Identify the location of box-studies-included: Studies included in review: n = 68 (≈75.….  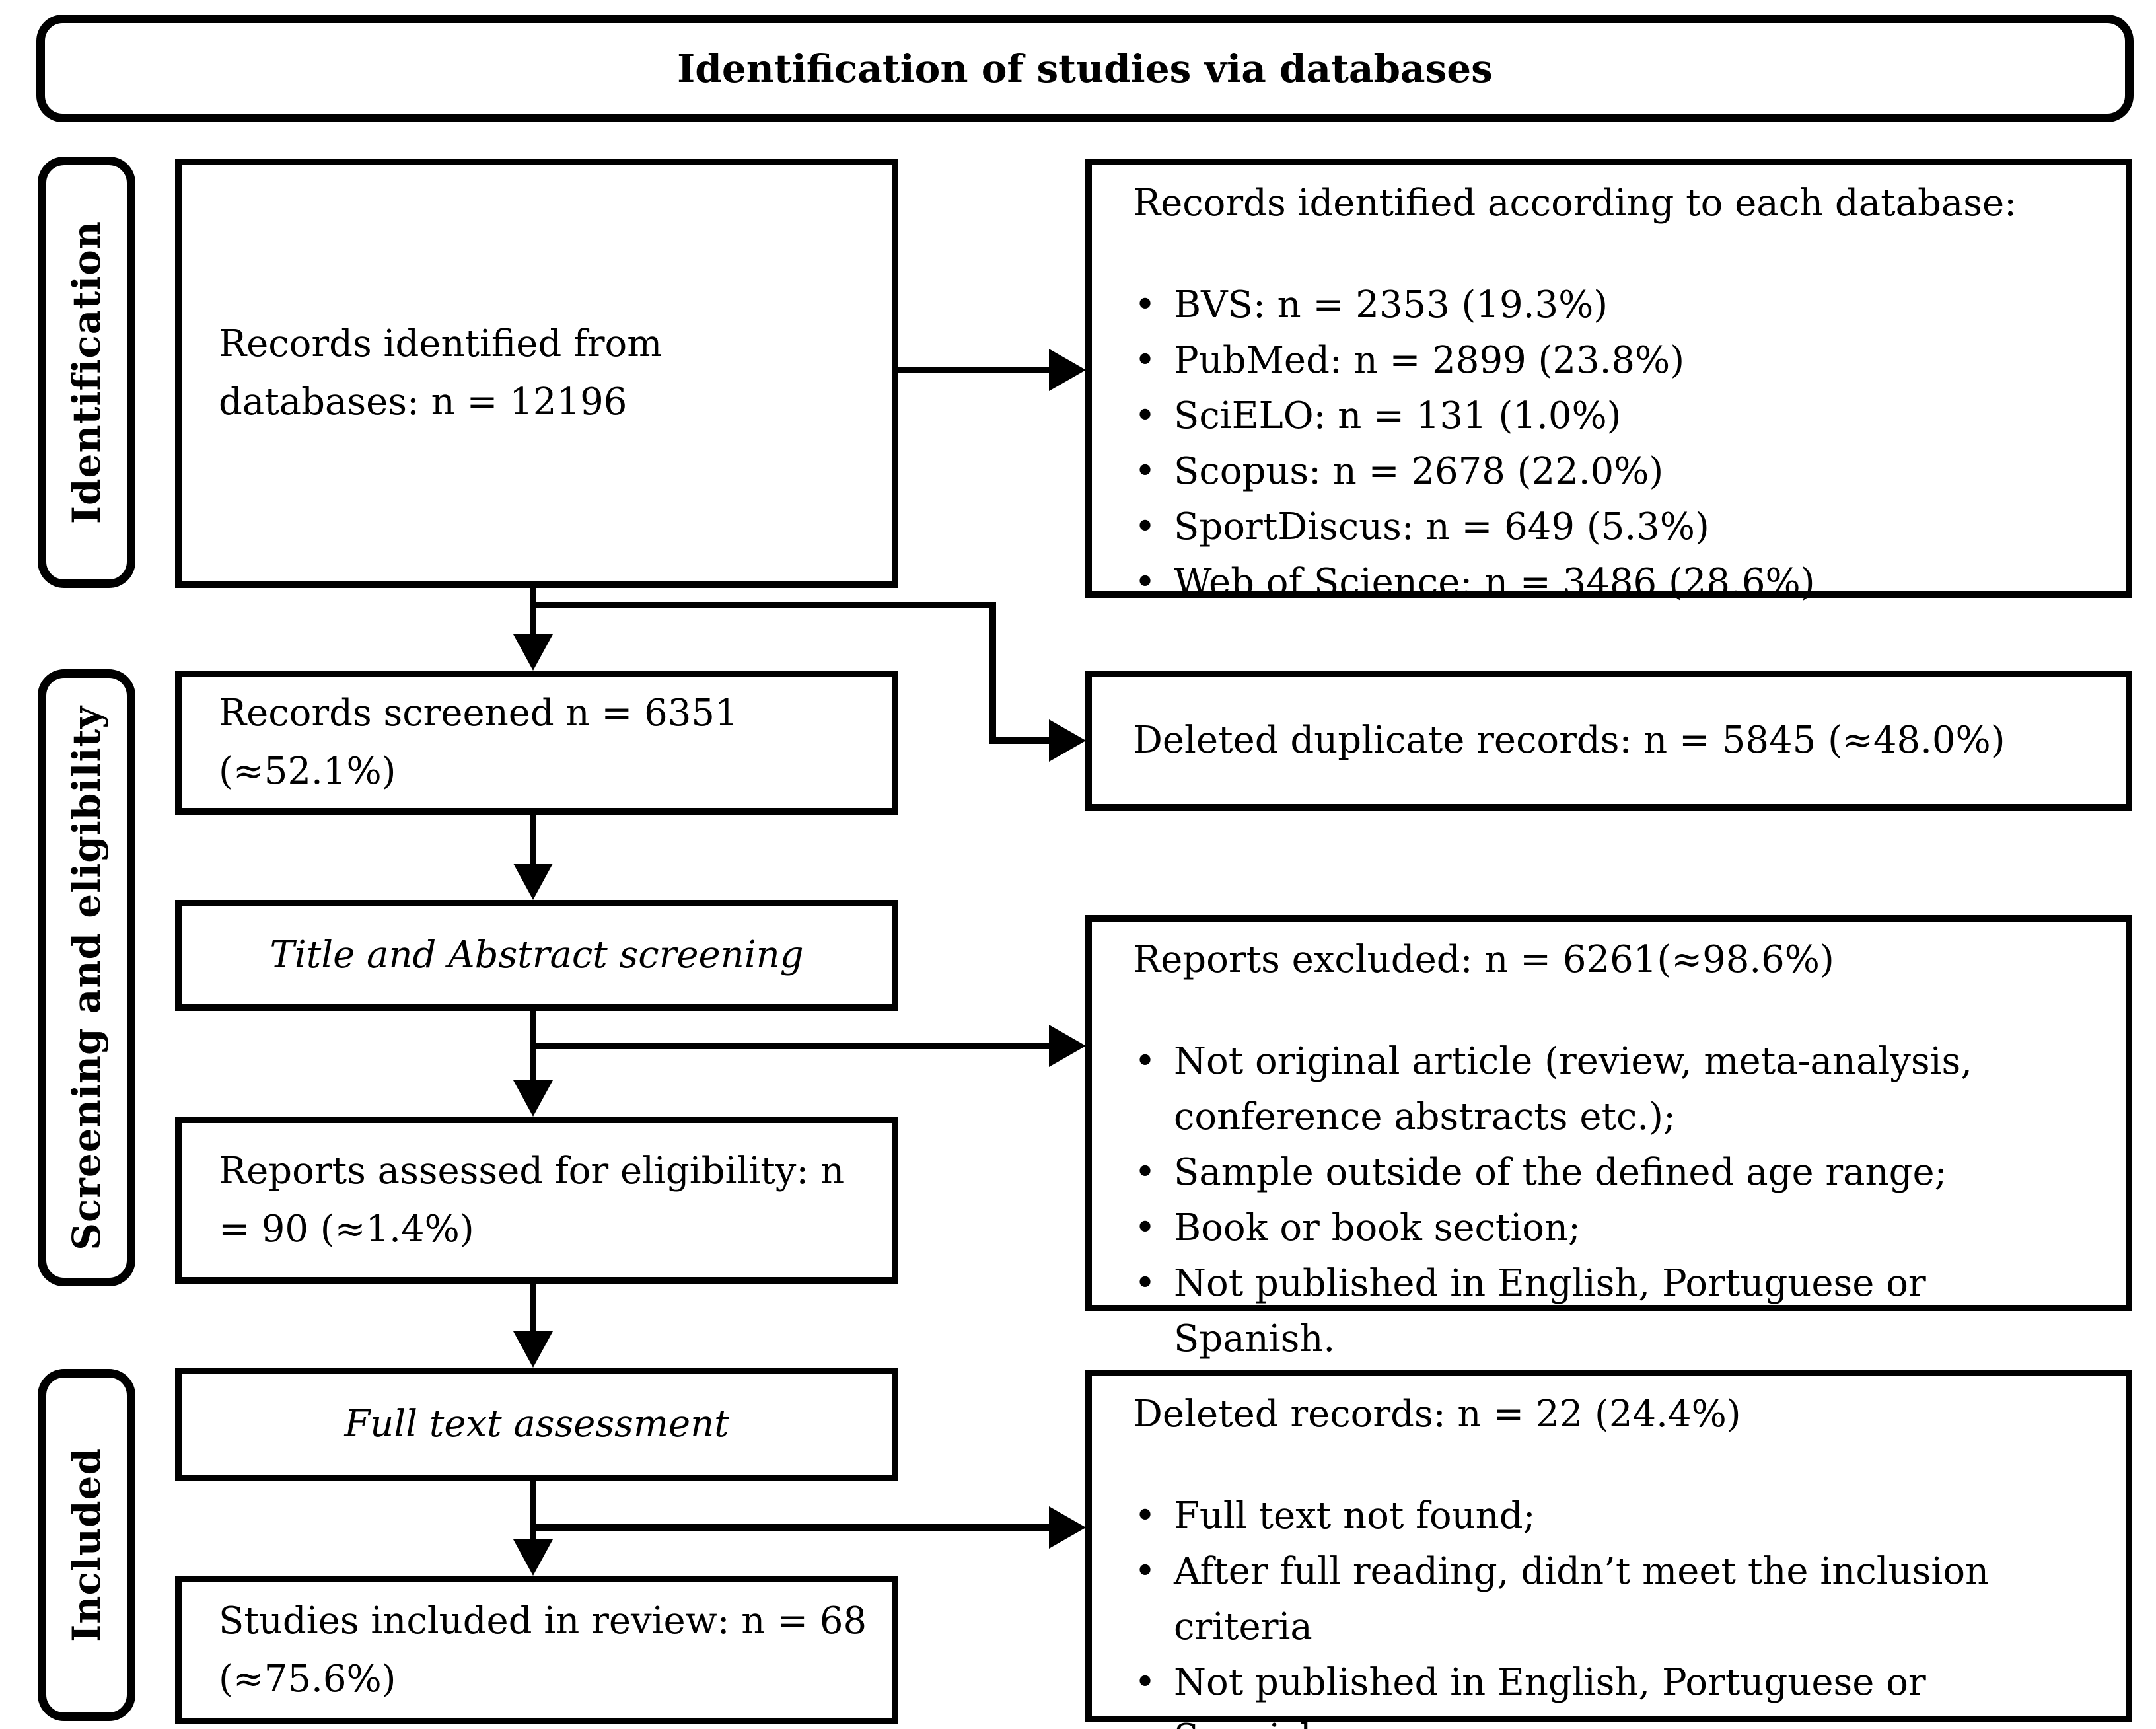
(536, 1650).